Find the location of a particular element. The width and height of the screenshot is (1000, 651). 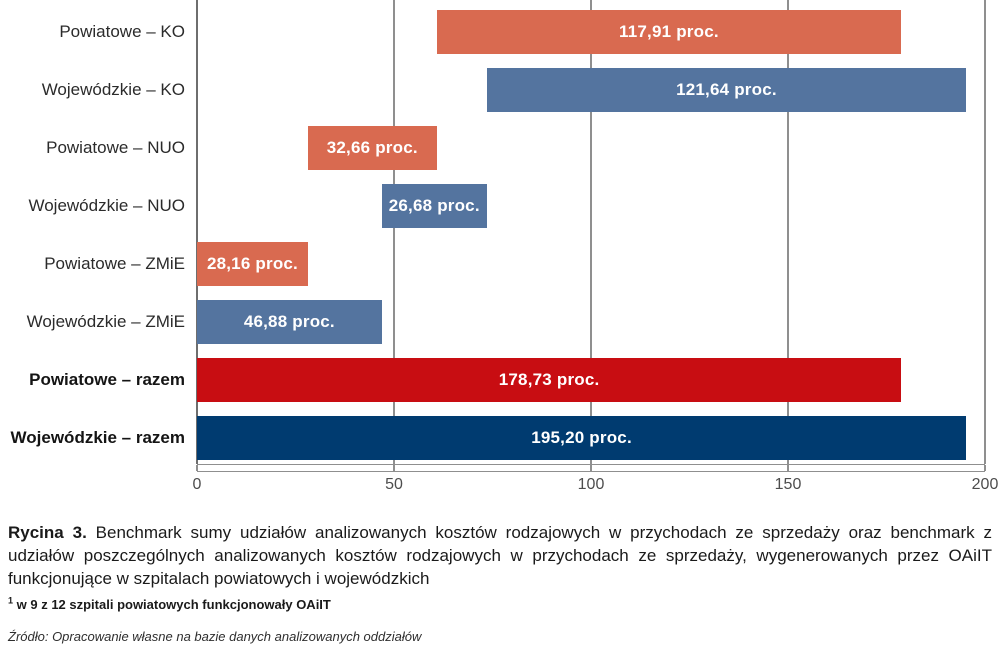

bar-4: 26,68 proc. is located at coordinates (434, 206).